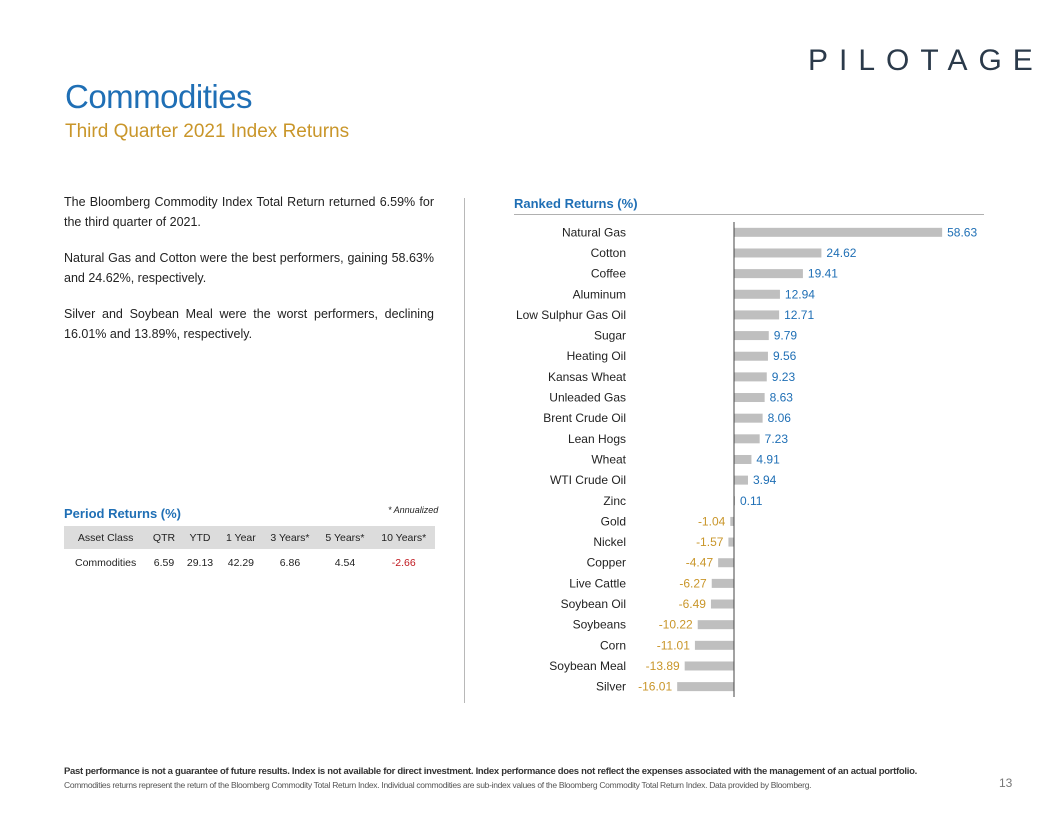 The height and width of the screenshot is (816, 1056). Describe the element at coordinates (731, 542) in the screenshot. I see `bar-nickel` at that location.